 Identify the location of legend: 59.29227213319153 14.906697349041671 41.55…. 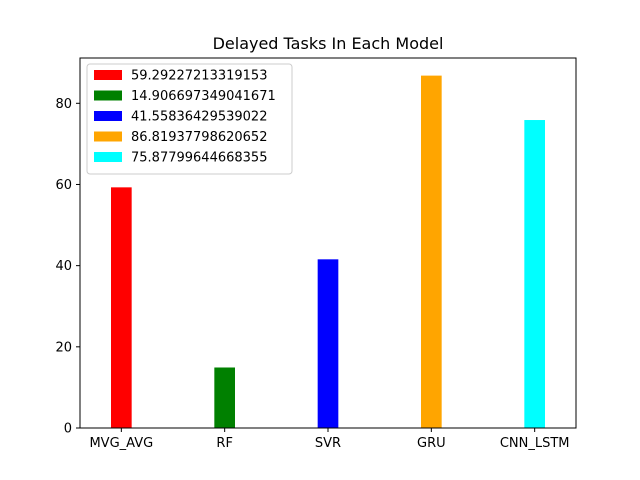
(189, 119).